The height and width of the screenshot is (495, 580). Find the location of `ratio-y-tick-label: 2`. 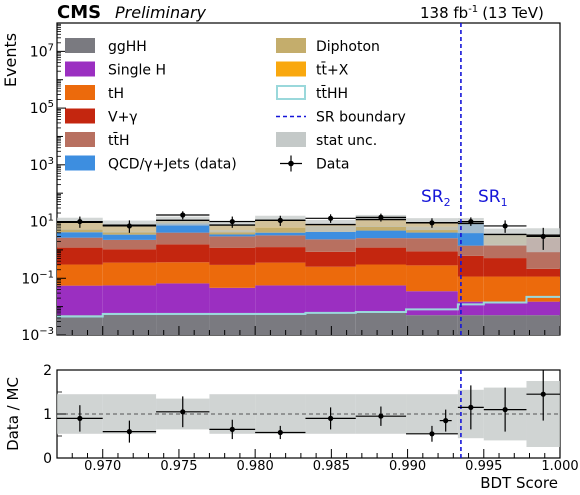

ratio-y-tick-label: 2 is located at coordinates (47, 371).